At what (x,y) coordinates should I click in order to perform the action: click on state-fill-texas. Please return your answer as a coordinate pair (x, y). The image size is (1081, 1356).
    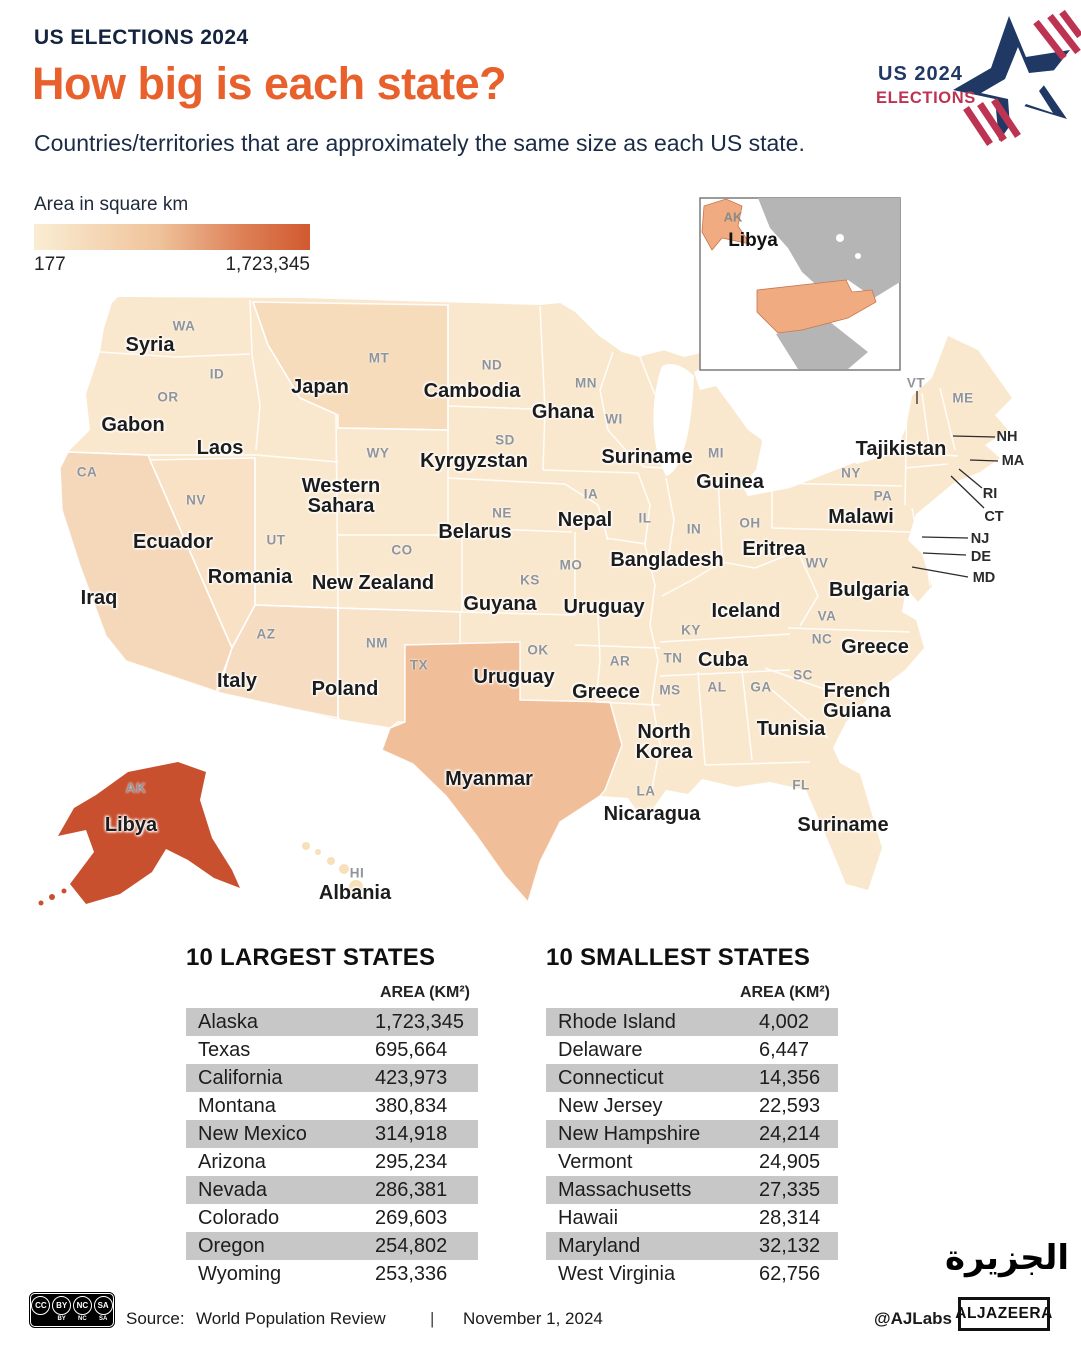
    Looking at the image, I should click on (502, 772).